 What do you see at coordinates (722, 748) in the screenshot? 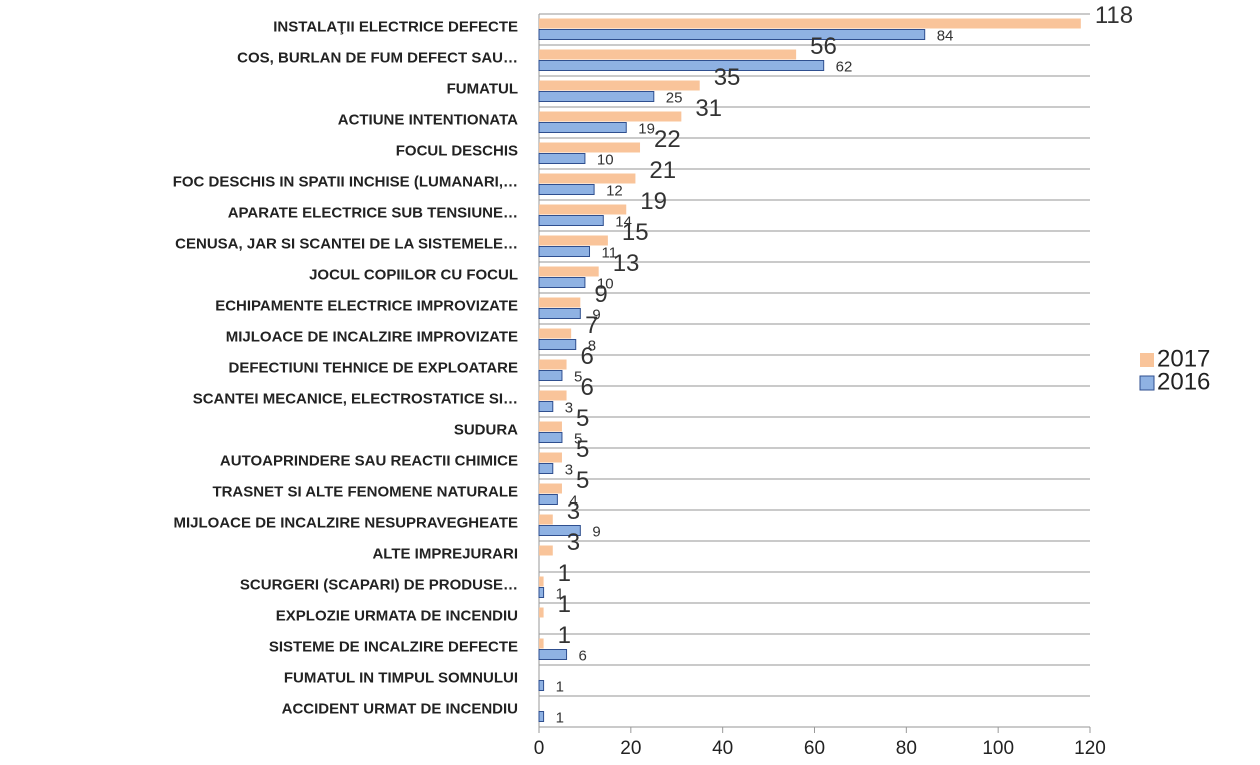
I see `x-tick-label: 40` at bounding box center [722, 748].